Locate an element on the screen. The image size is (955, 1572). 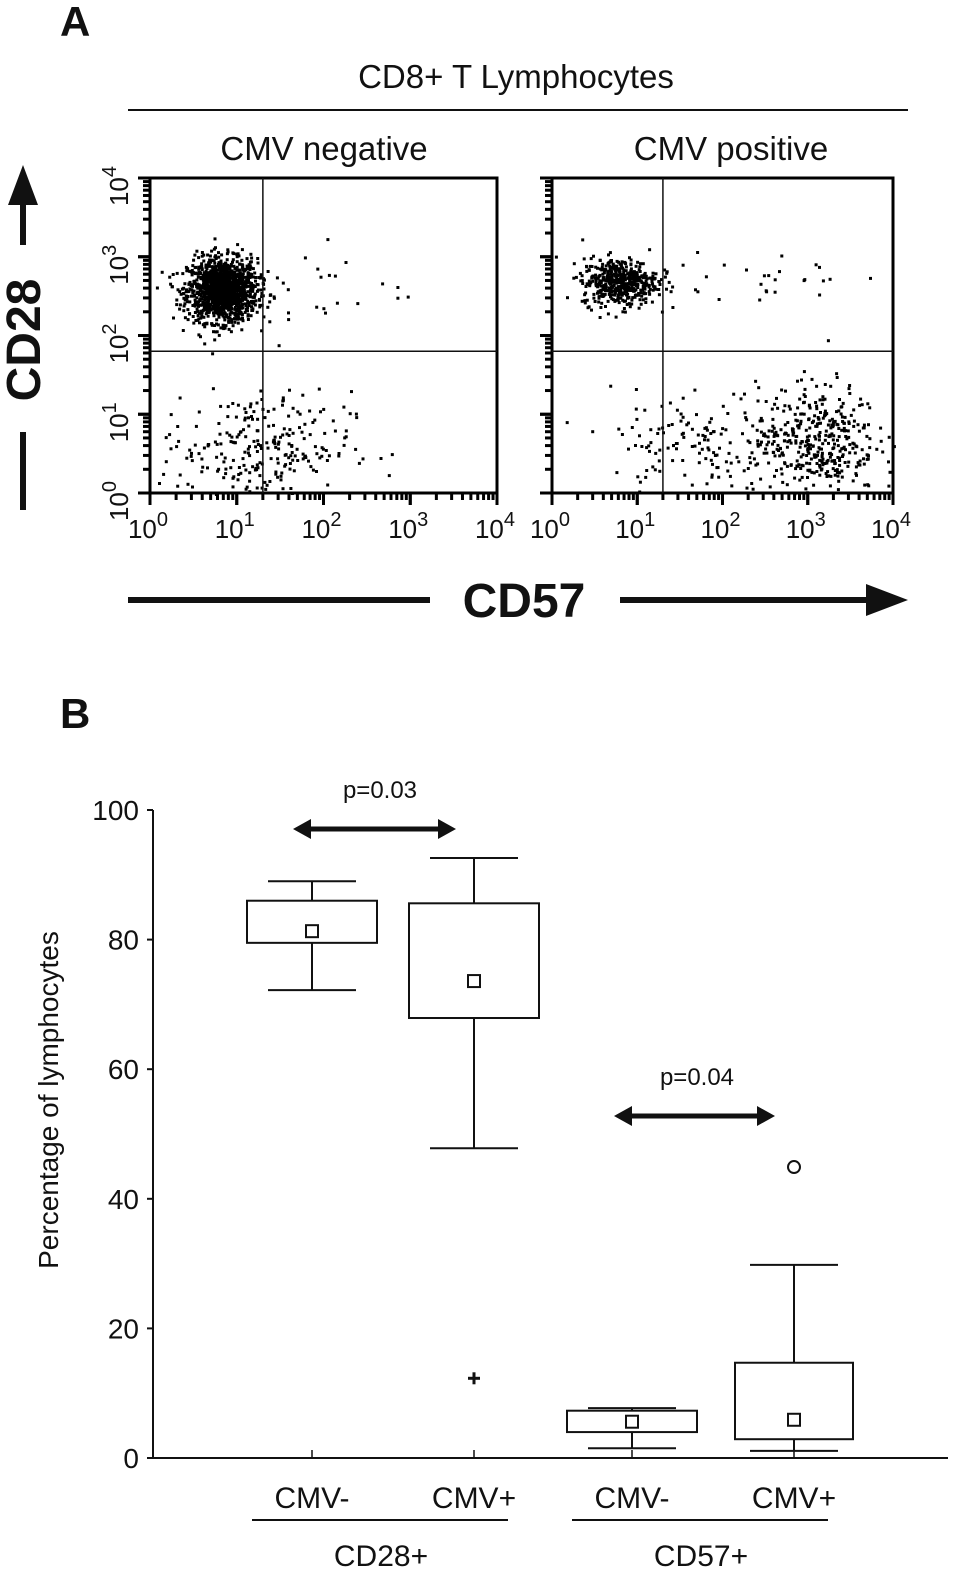
plot-frame is located at coordinates (722, 335).